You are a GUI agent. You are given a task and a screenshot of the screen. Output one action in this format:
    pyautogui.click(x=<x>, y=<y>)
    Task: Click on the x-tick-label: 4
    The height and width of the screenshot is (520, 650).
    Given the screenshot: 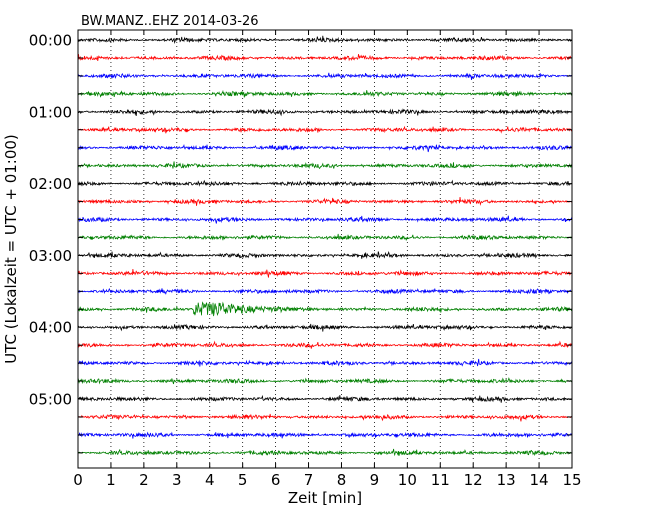 What is the action you would take?
    pyautogui.click(x=210, y=480)
    